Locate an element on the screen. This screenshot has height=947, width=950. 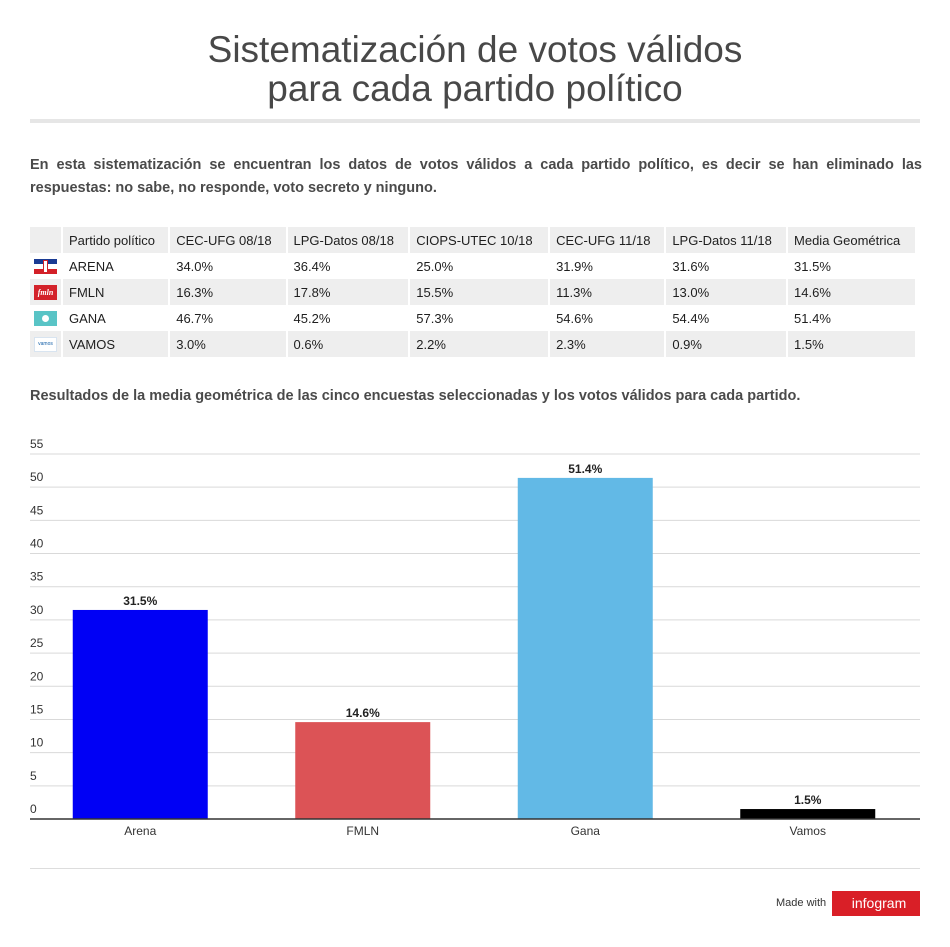
table-cell: 11.3% is located at coordinates (607, 292).